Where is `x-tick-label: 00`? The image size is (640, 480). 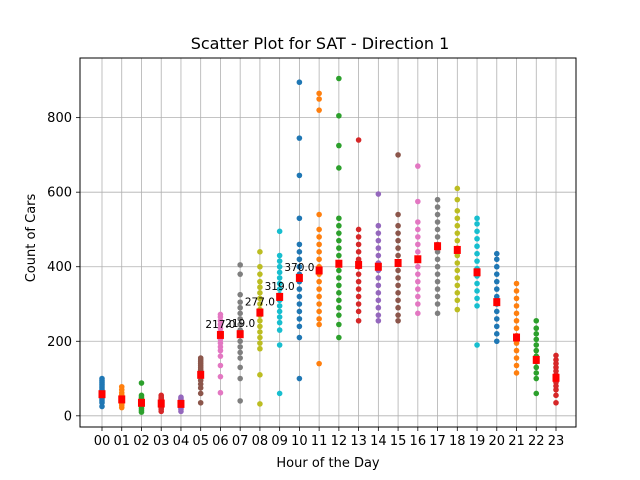
x-tick-label: 00 is located at coordinates (102, 441).